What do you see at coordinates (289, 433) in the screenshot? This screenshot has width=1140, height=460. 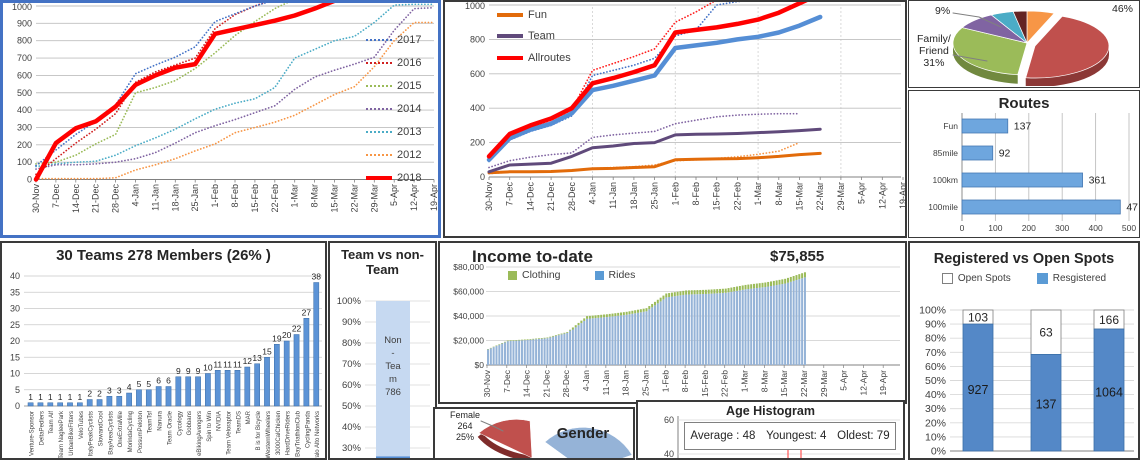 I see `svg-text: HardDriveRiders` at bounding box center [289, 433].